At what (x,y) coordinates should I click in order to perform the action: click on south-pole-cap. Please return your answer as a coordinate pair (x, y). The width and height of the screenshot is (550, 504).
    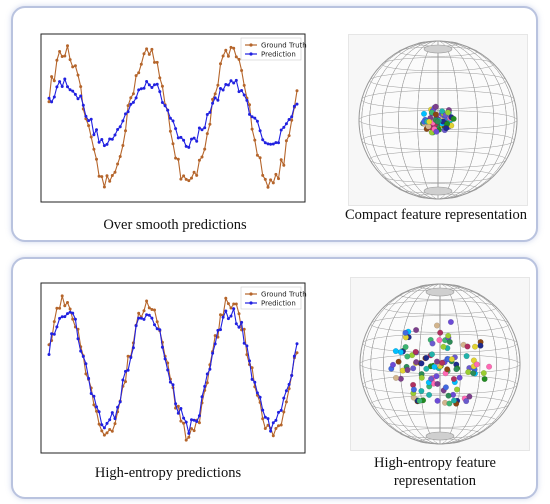
    Looking at the image, I should click on (438, 191).